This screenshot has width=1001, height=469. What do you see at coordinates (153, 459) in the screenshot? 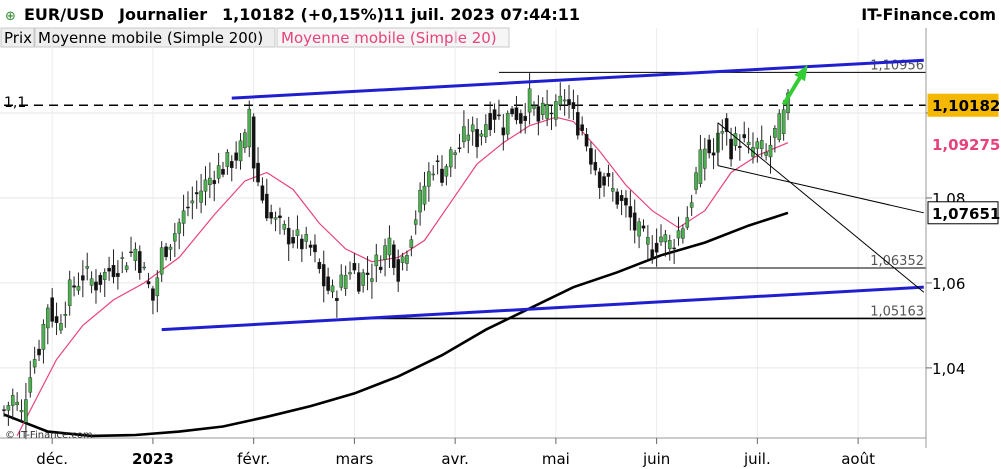
I see `x-tick-label: 2023` at bounding box center [153, 459].